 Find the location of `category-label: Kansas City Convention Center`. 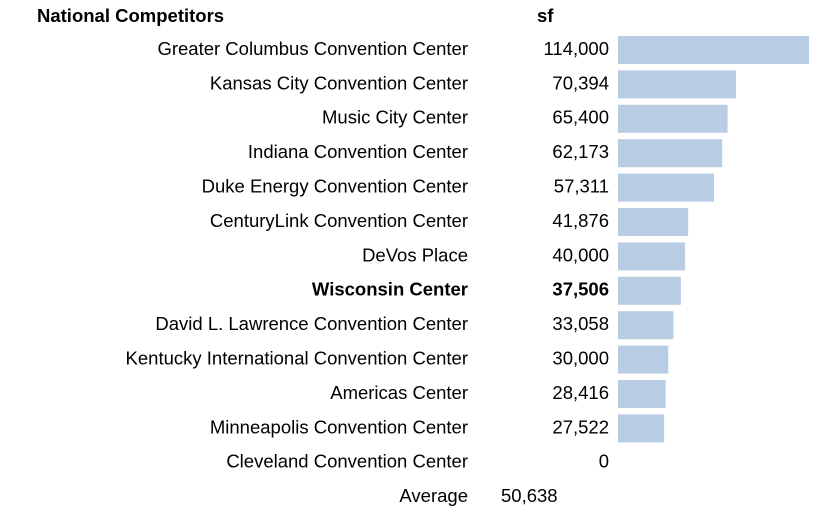

category-label: Kansas City Convention Center is located at coordinates (339, 82).